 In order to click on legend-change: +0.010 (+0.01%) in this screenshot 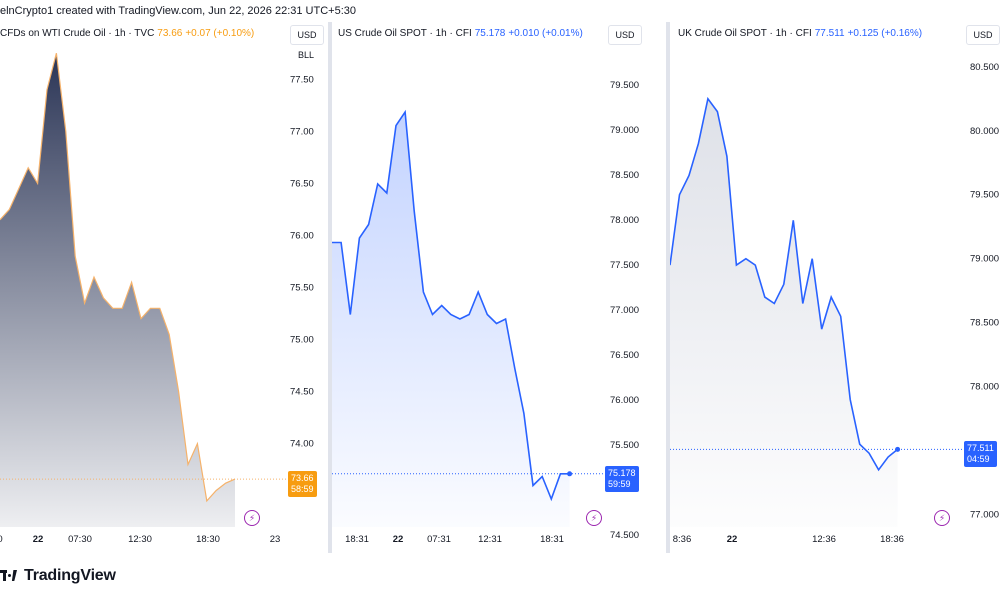, I will do `click(545, 33)`.